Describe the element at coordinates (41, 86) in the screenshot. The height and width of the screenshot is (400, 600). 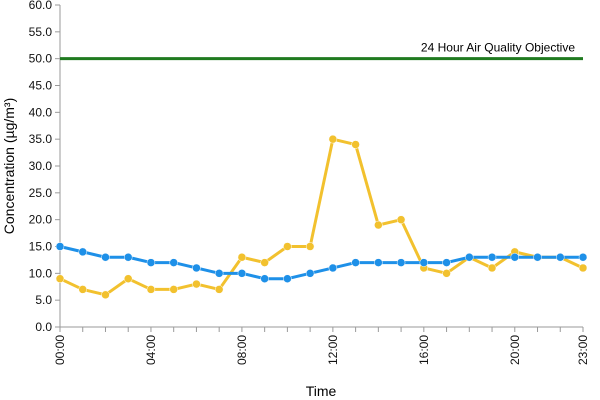
I see `y-tick-label: 45.0` at that location.